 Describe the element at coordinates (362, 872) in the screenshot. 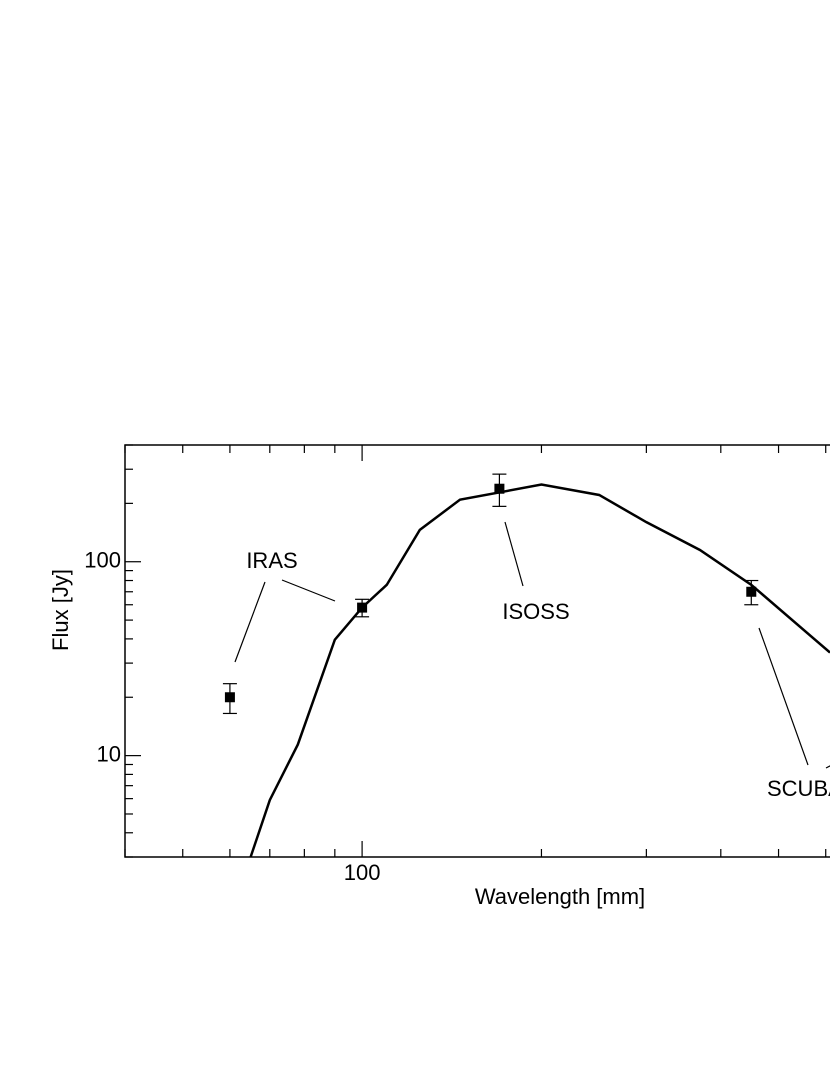

I see `x-tick-label: 100` at that location.